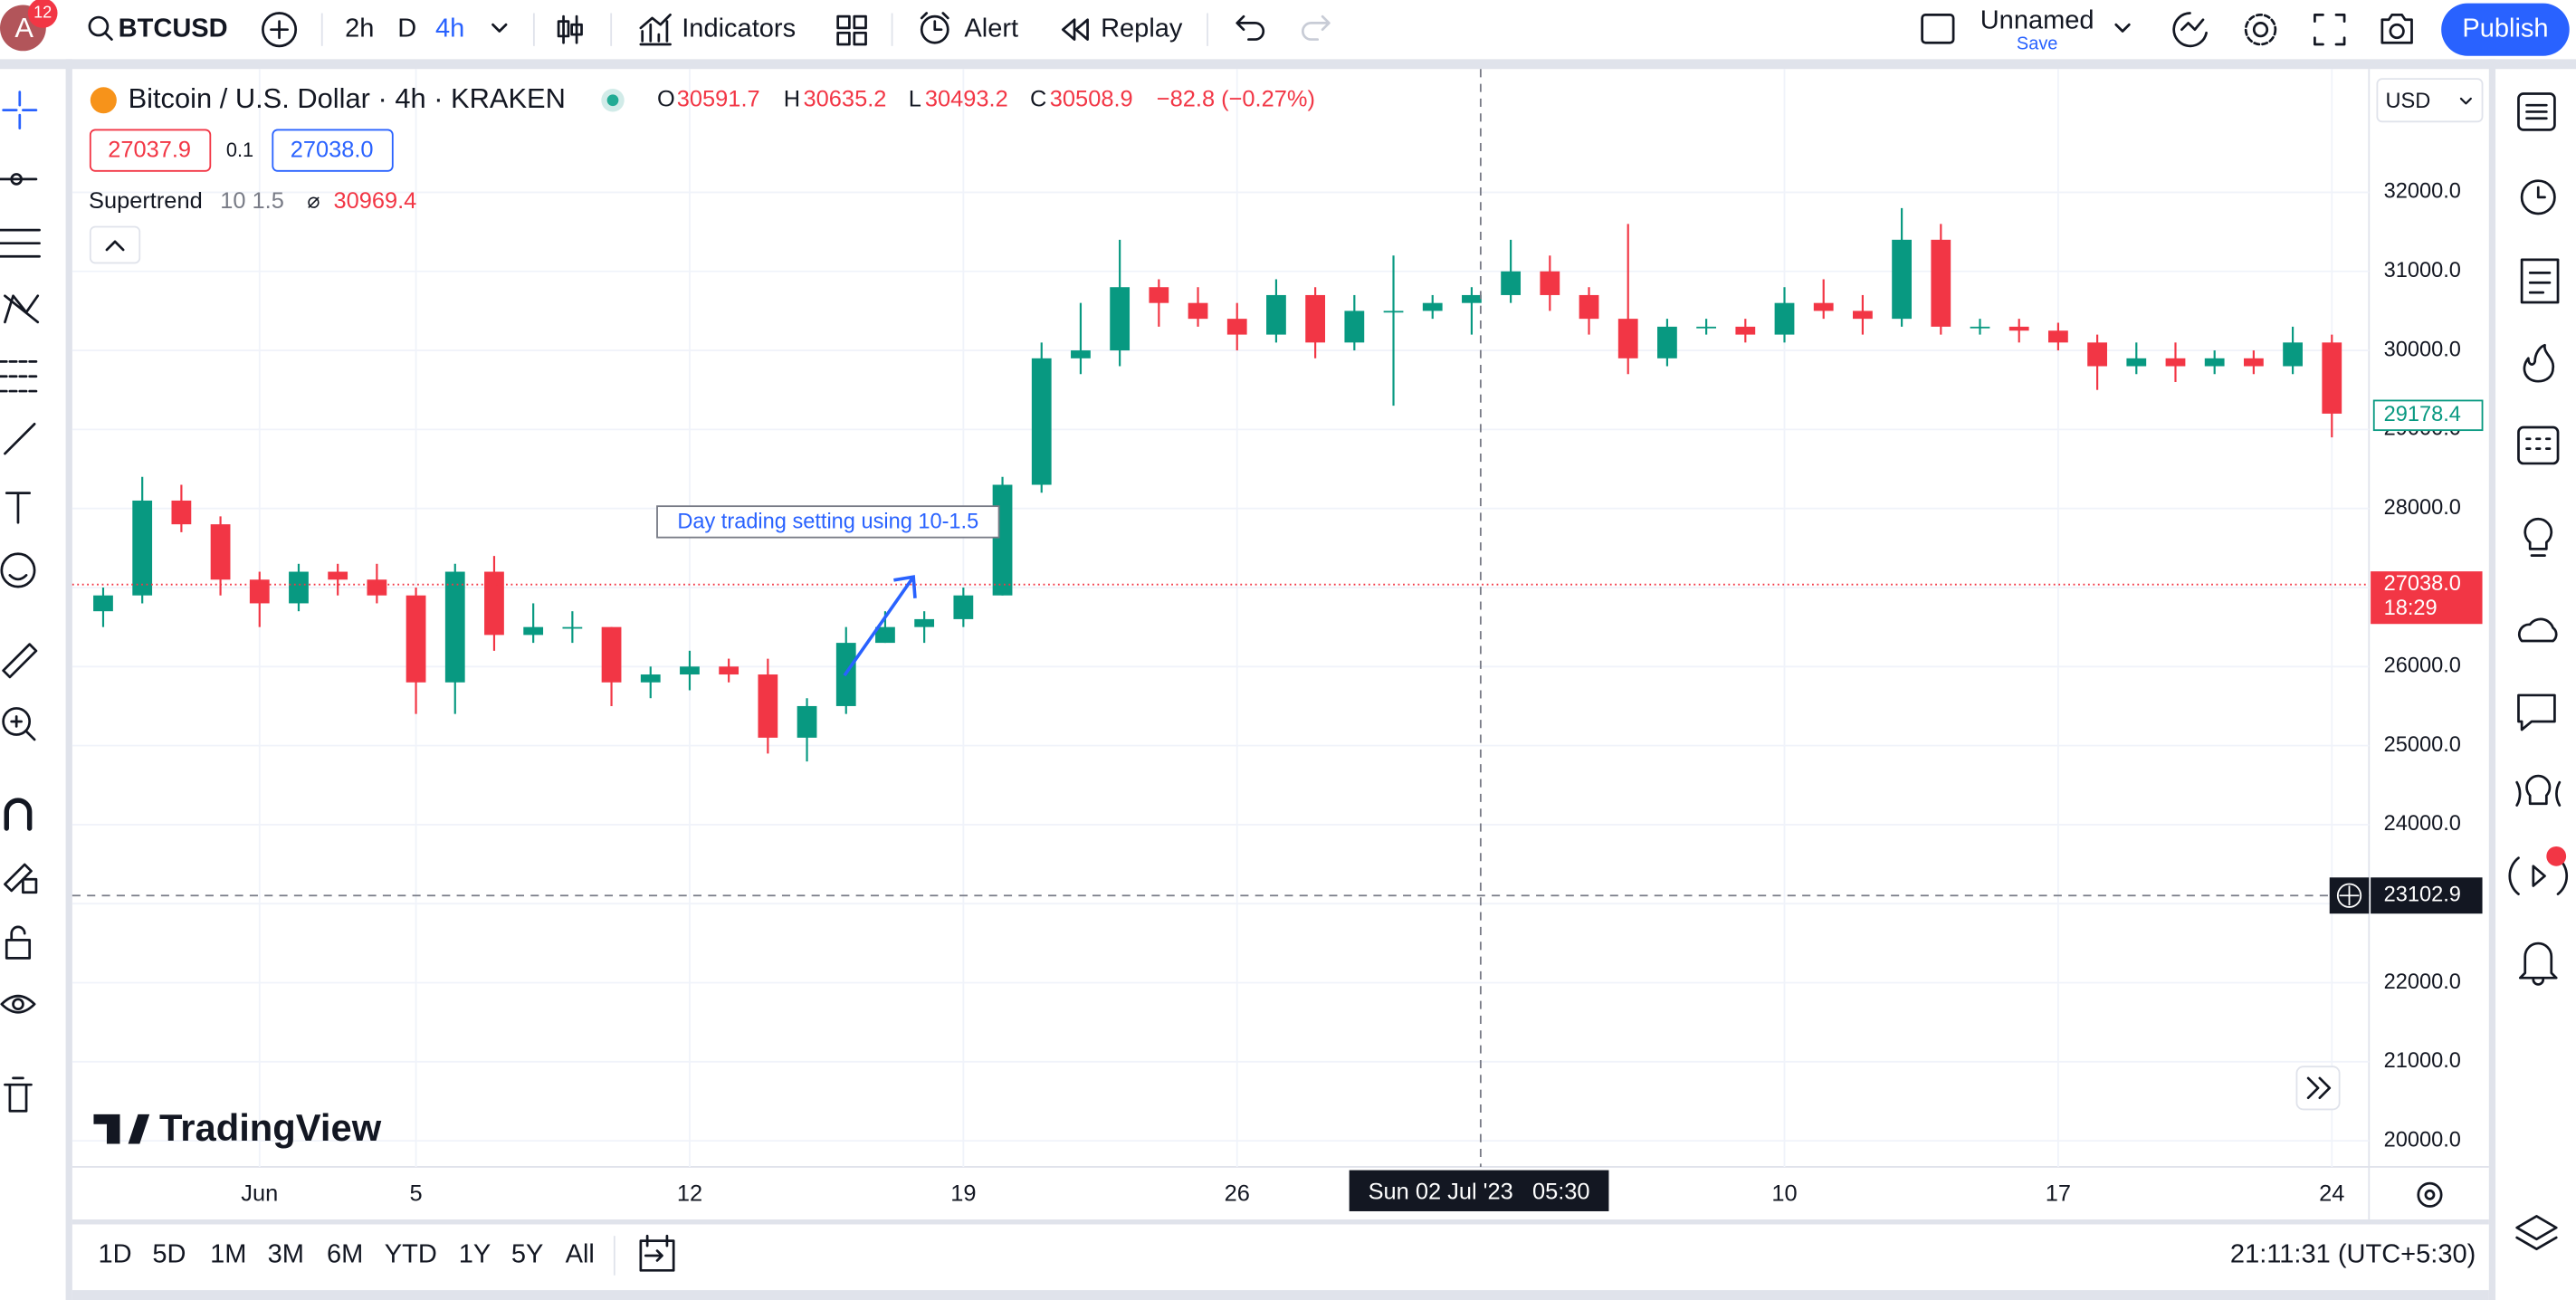 Image resolution: width=2576 pixels, height=1300 pixels. Describe the element at coordinates (2330, 29) in the screenshot. I see `fullscreen` at that location.